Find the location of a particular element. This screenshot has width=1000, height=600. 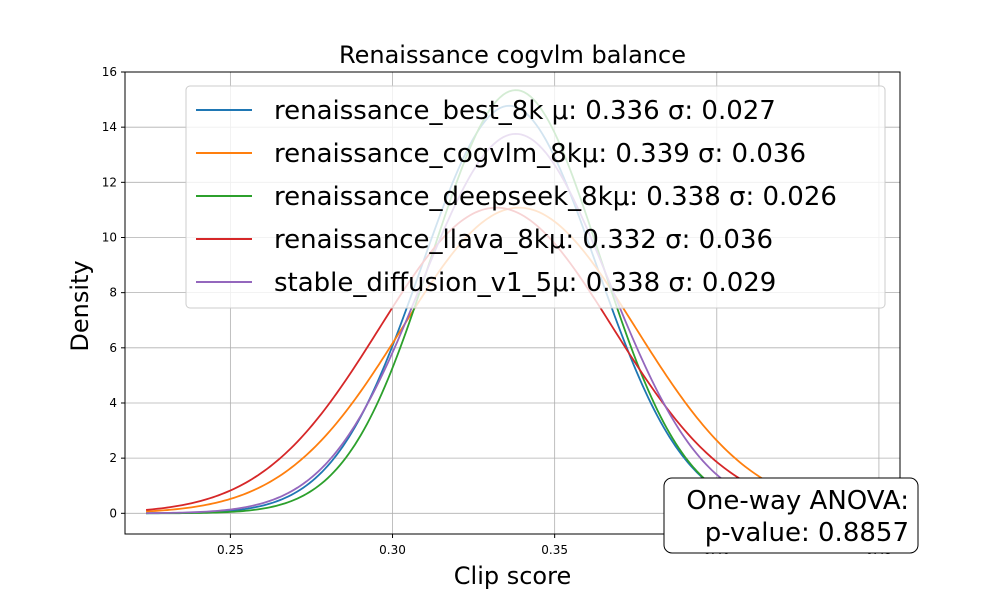

legend-label-renaissance_cogvlm_8k: renaissance_cogvlm_8kμ: 0.339 σ: 0.036 is located at coordinates (540, 154).